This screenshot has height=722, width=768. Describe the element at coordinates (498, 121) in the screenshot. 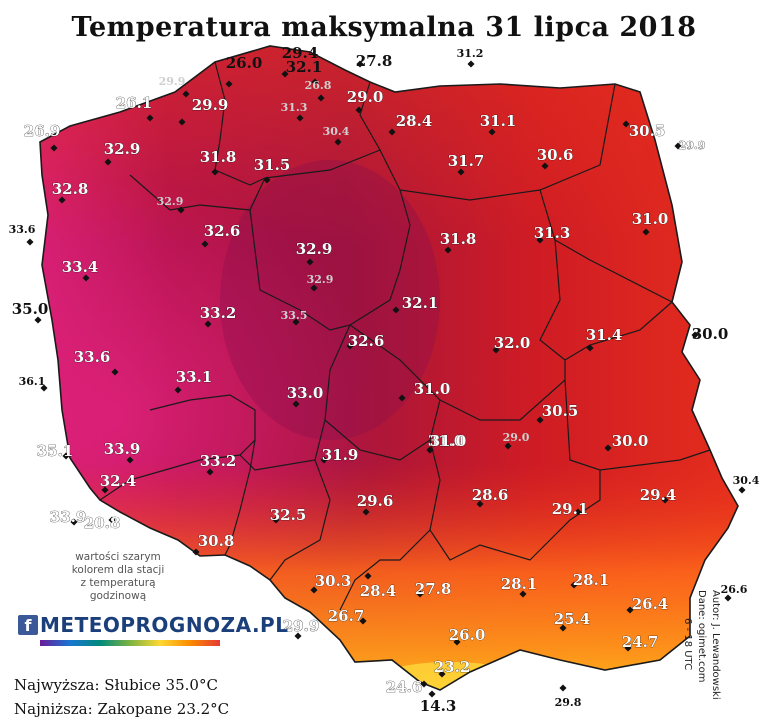

I see `station-value: 31.1` at that location.